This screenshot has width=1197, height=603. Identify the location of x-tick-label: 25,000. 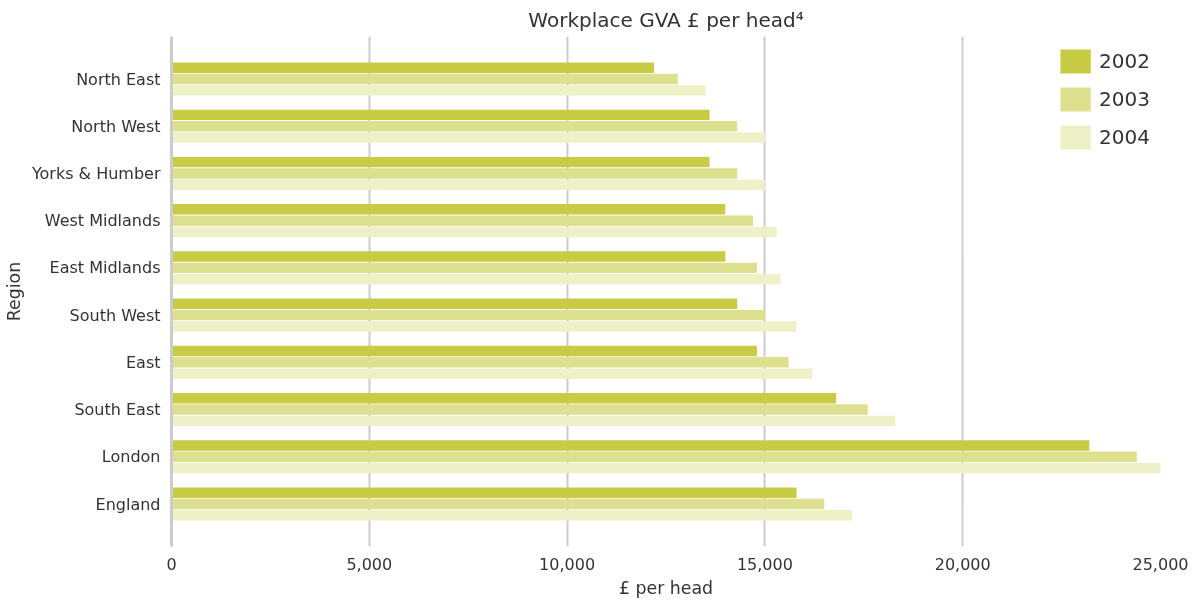
(1160, 564).